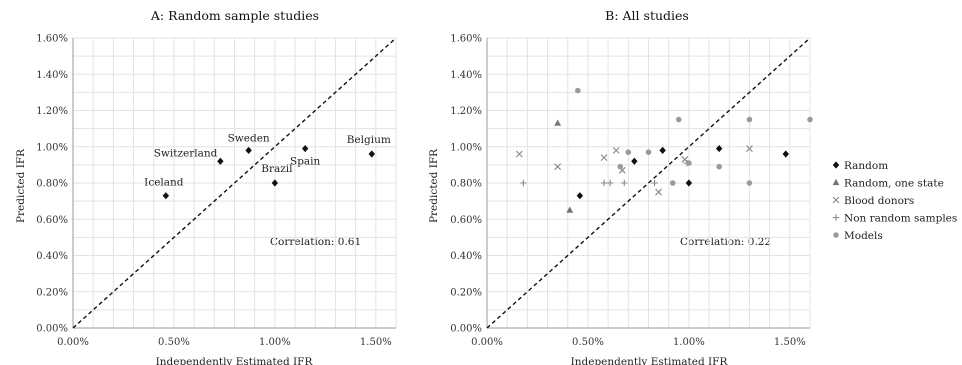 This screenshot has height=365, width=962. Describe the element at coordinates (164, 183) in the screenshot. I see `panel-a-point-label: Iceland` at that location.